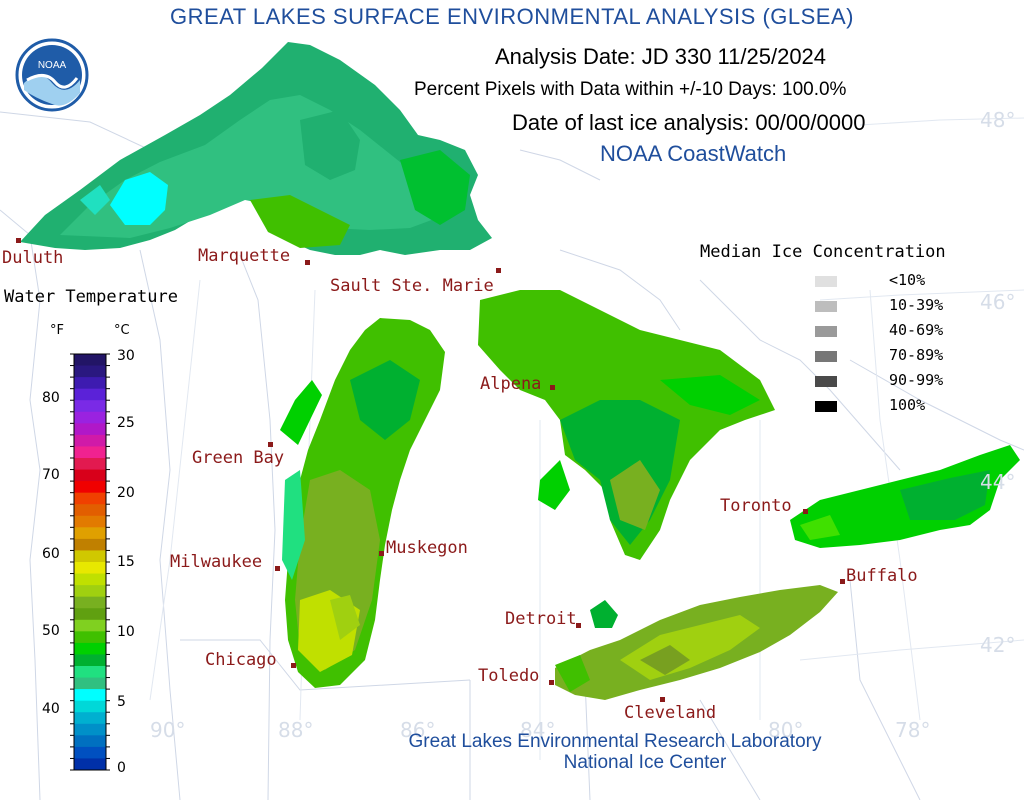 This screenshot has height=800, width=1024. What do you see at coordinates (33, 258) in the screenshot?
I see `city-label-duluth: Duluth` at bounding box center [33, 258].